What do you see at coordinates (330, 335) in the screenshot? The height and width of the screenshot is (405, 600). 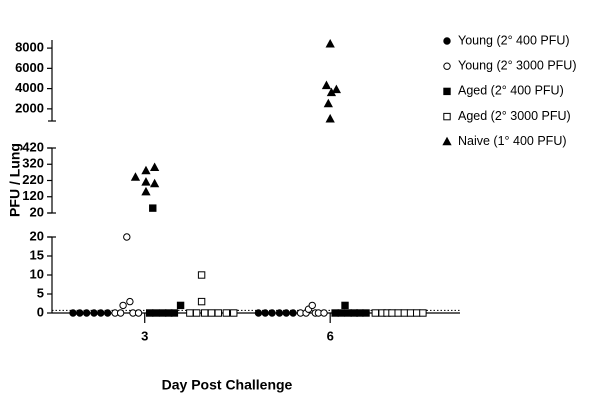 I see `x-tick-label: 6` at bounding box center [330, 335].